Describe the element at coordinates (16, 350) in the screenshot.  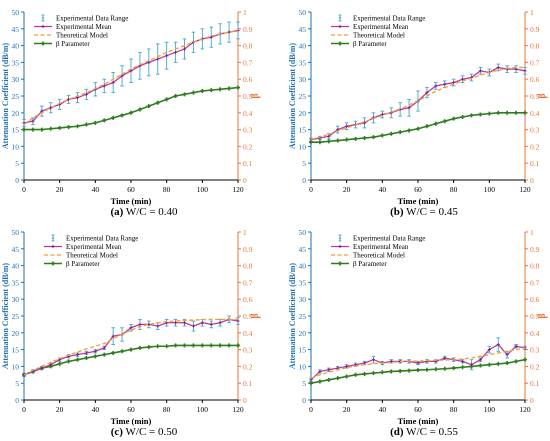
I see `y-tick-label: 15` at that location.